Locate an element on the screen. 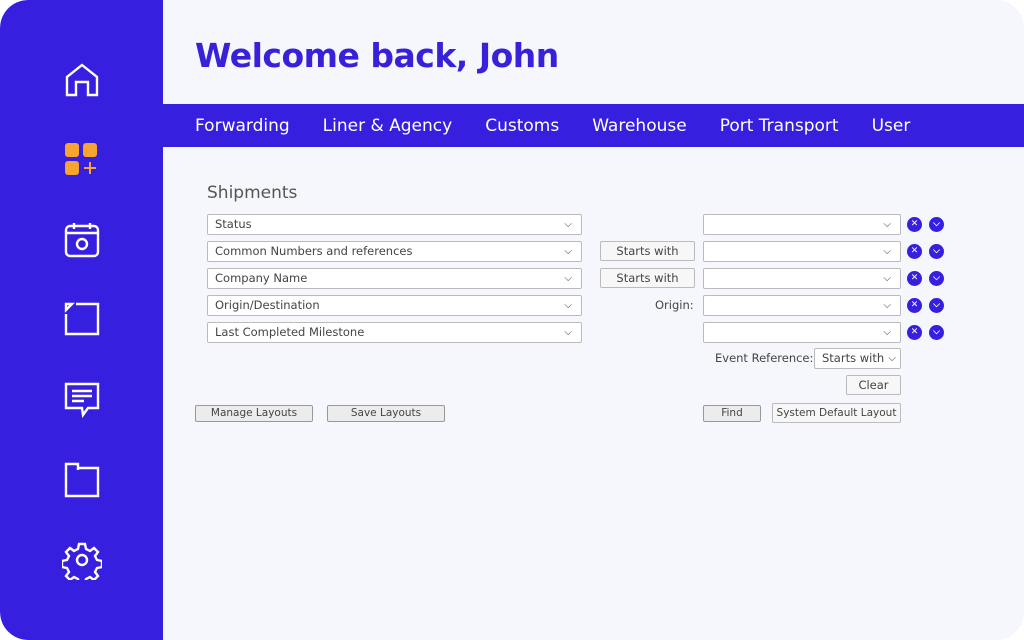 The image size is (1024, 640). event-reference-value: Starts with is located at coordinates (853, 358).